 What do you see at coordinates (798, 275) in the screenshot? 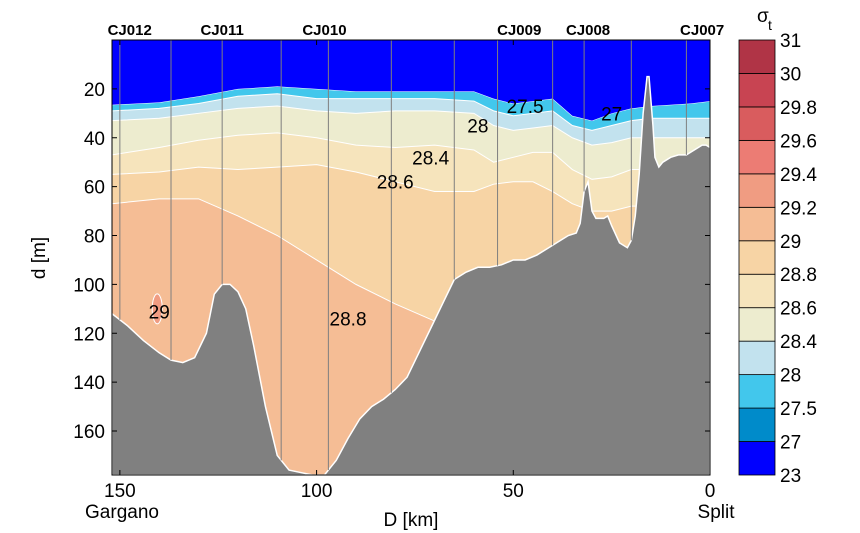
I see `colorbar-tick-label: 28.8` at bounding box center [798, 275].